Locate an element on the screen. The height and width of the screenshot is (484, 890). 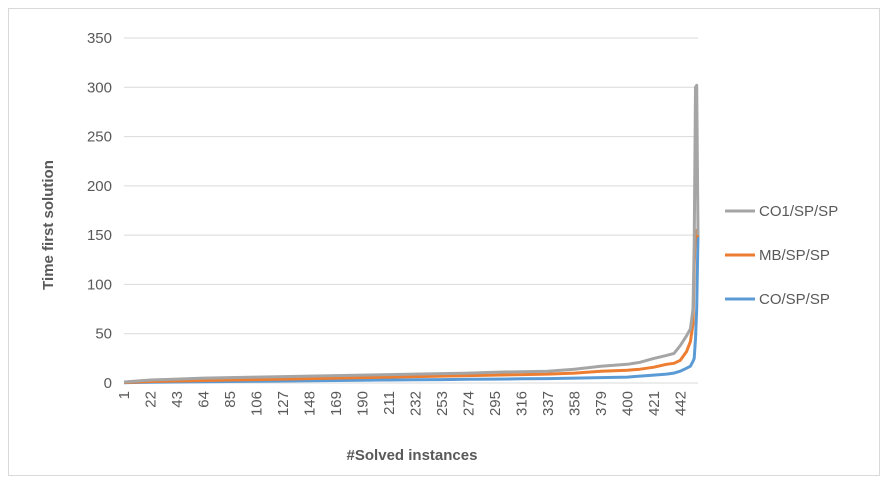
x-axis-title: #Solved instances is located at coordinates (412, 455).